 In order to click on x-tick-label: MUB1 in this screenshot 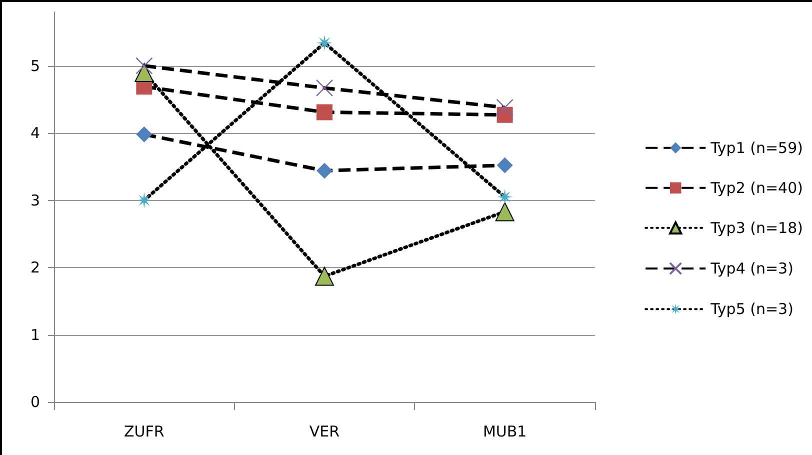, I will do `click(504, 431)`.